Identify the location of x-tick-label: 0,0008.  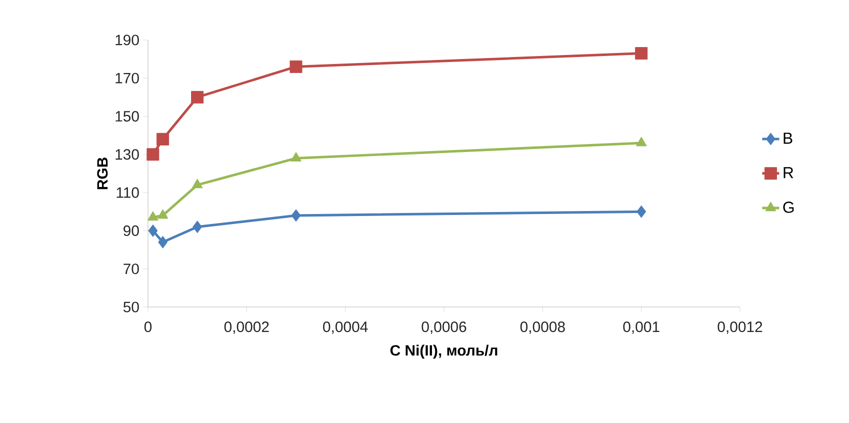
(542, 328).